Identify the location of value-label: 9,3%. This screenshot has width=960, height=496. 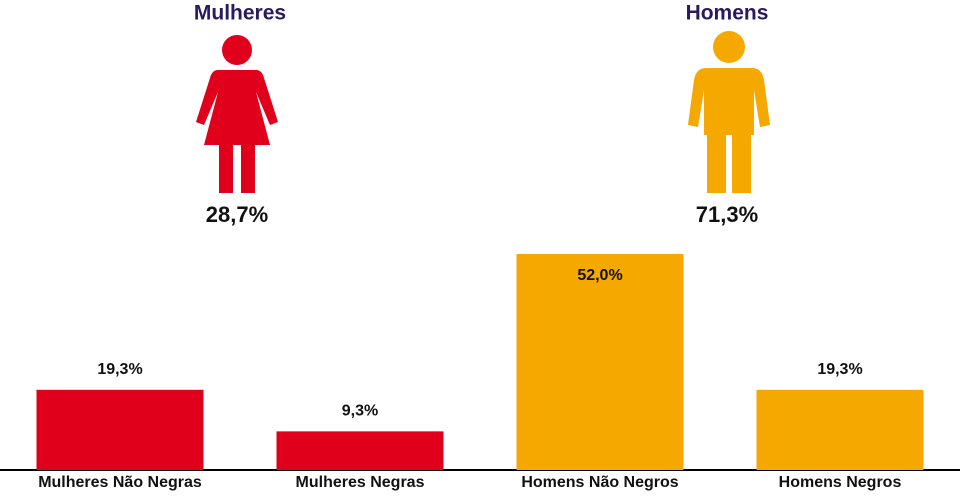
(360, 411).